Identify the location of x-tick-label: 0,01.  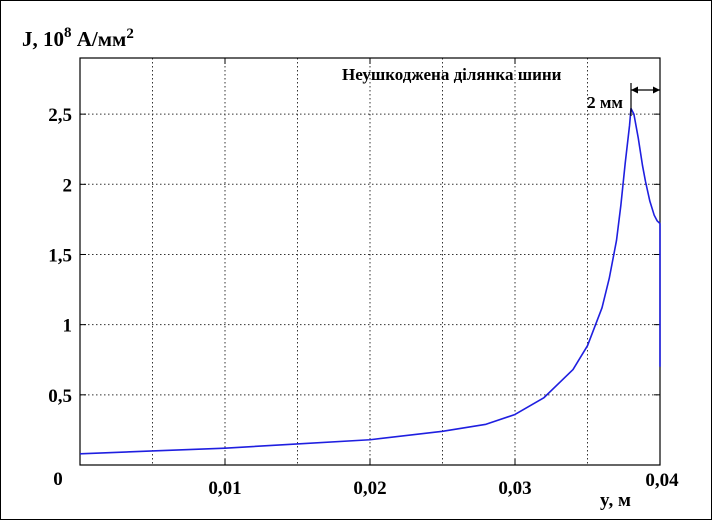
(224, 488).